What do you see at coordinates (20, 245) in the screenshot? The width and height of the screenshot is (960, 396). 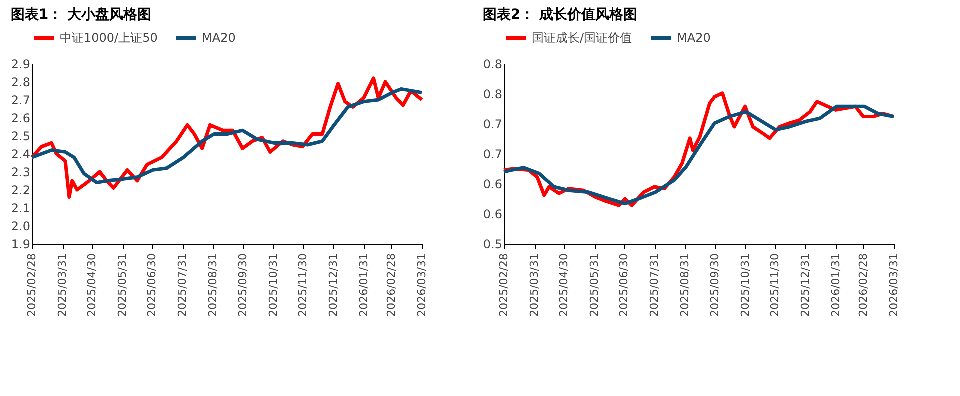 I see `y-tick-label: 1.9` at bounding box center [20, 245].